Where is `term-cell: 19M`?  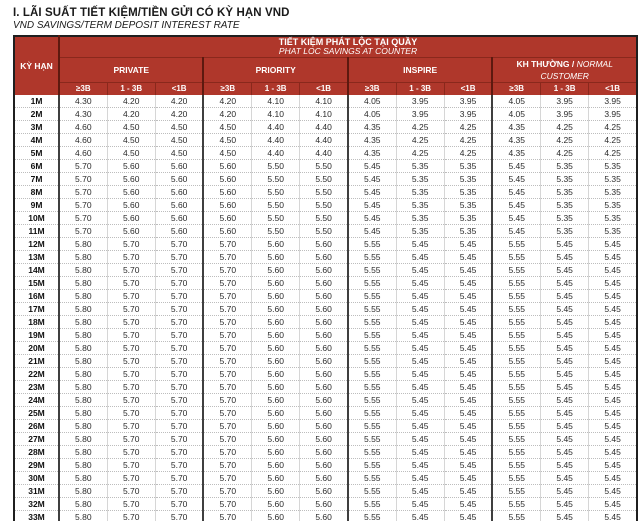 term-cell: 19M is located at coordinates (37, 334).